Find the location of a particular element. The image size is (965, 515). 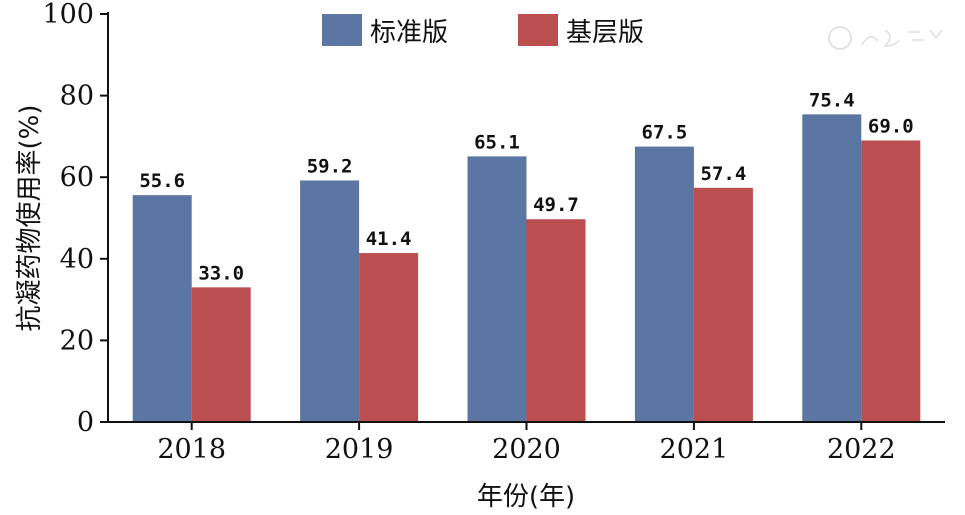

data-label: 59.2 is located at coordinates (330, 166).